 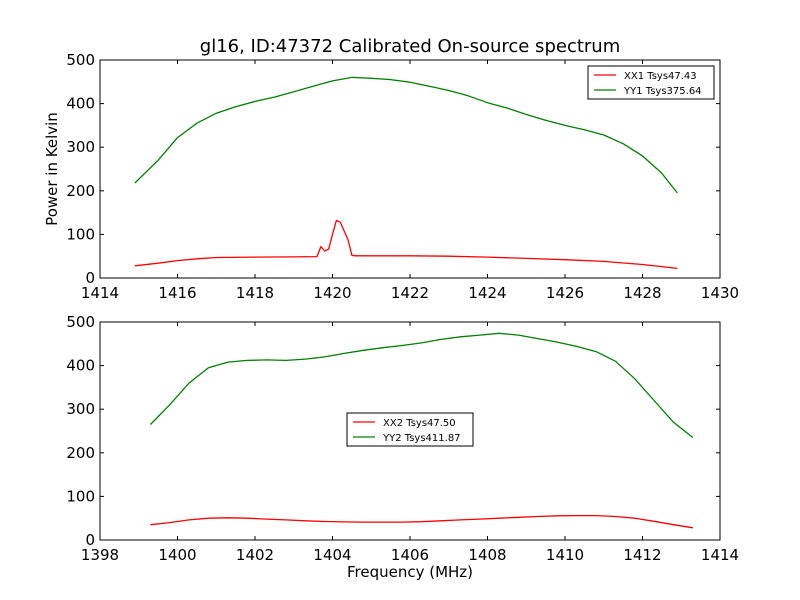 What do you see at coordinates (177, 555) in the screenshot?
I see `x-tick-label: 1400` at bounding box center [177, 555].